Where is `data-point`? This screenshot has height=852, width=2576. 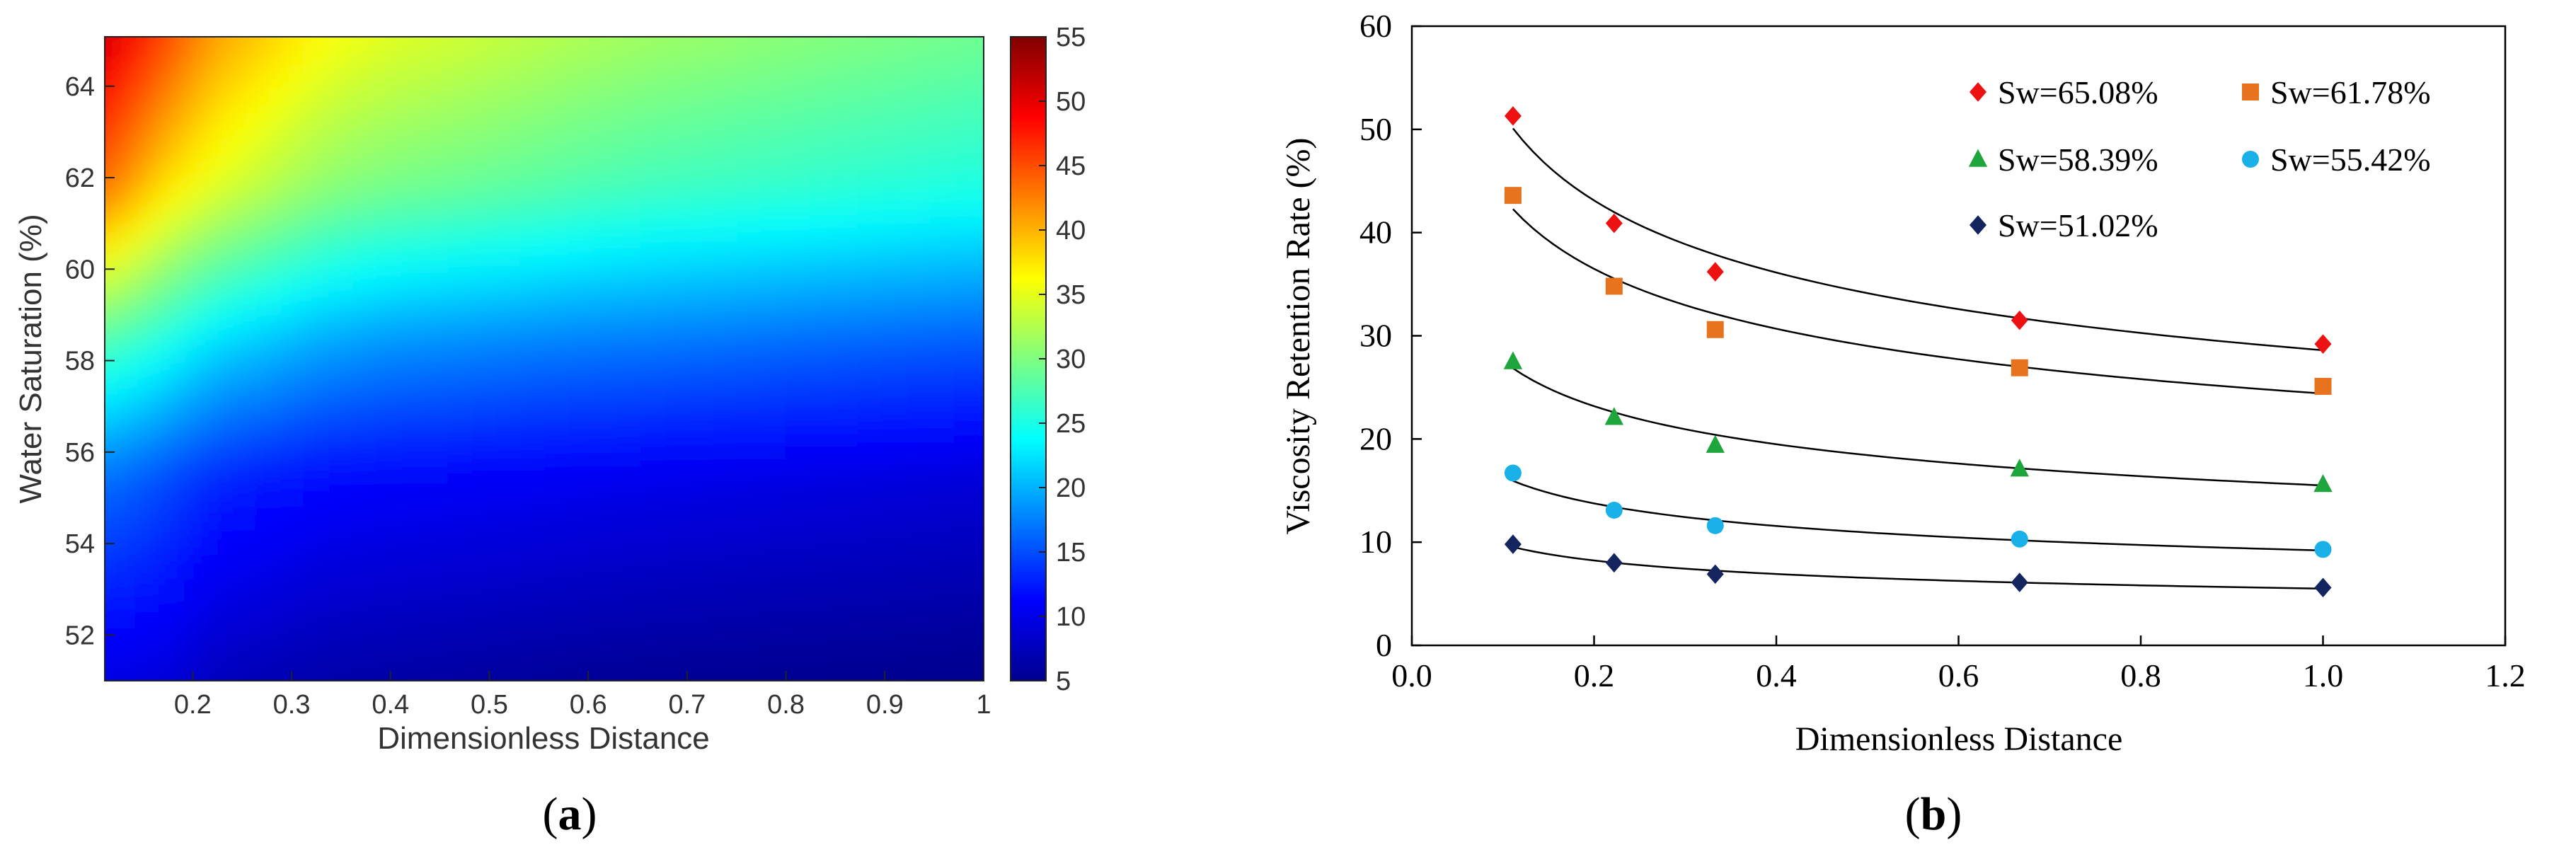 data-point is located at coordinates (2019, 320).